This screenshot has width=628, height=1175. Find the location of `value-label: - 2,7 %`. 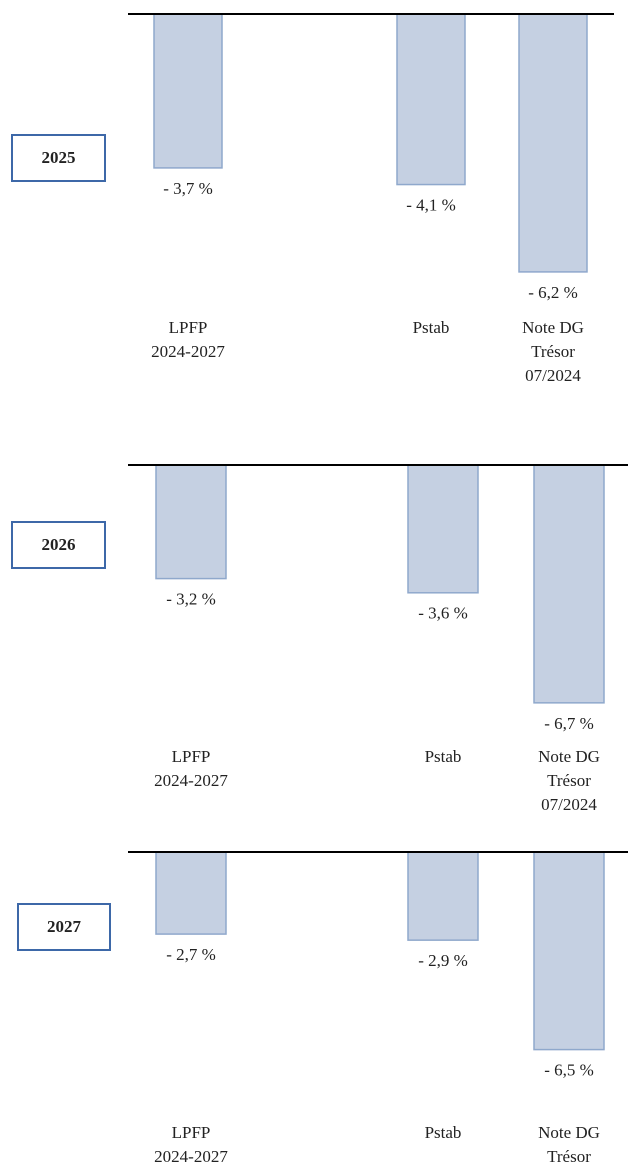

value-label: - 2,7 % is located at coordinates (191, 954).